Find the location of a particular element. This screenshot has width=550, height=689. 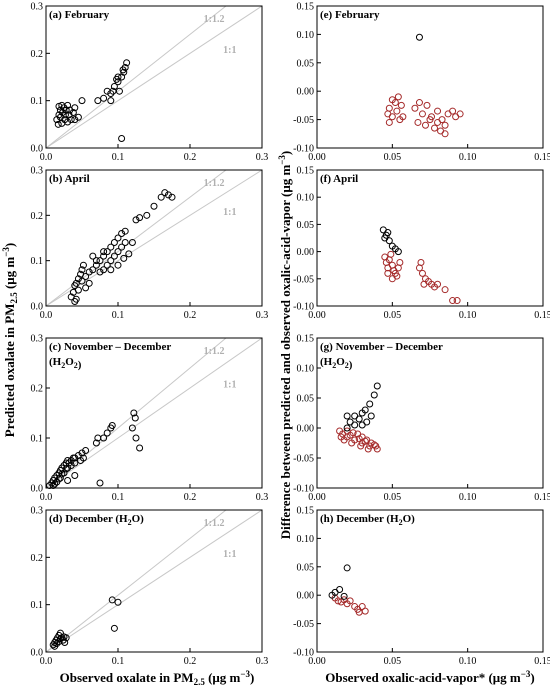

ref-label-1-1: 1:1 is located at coordinates (229, 385).